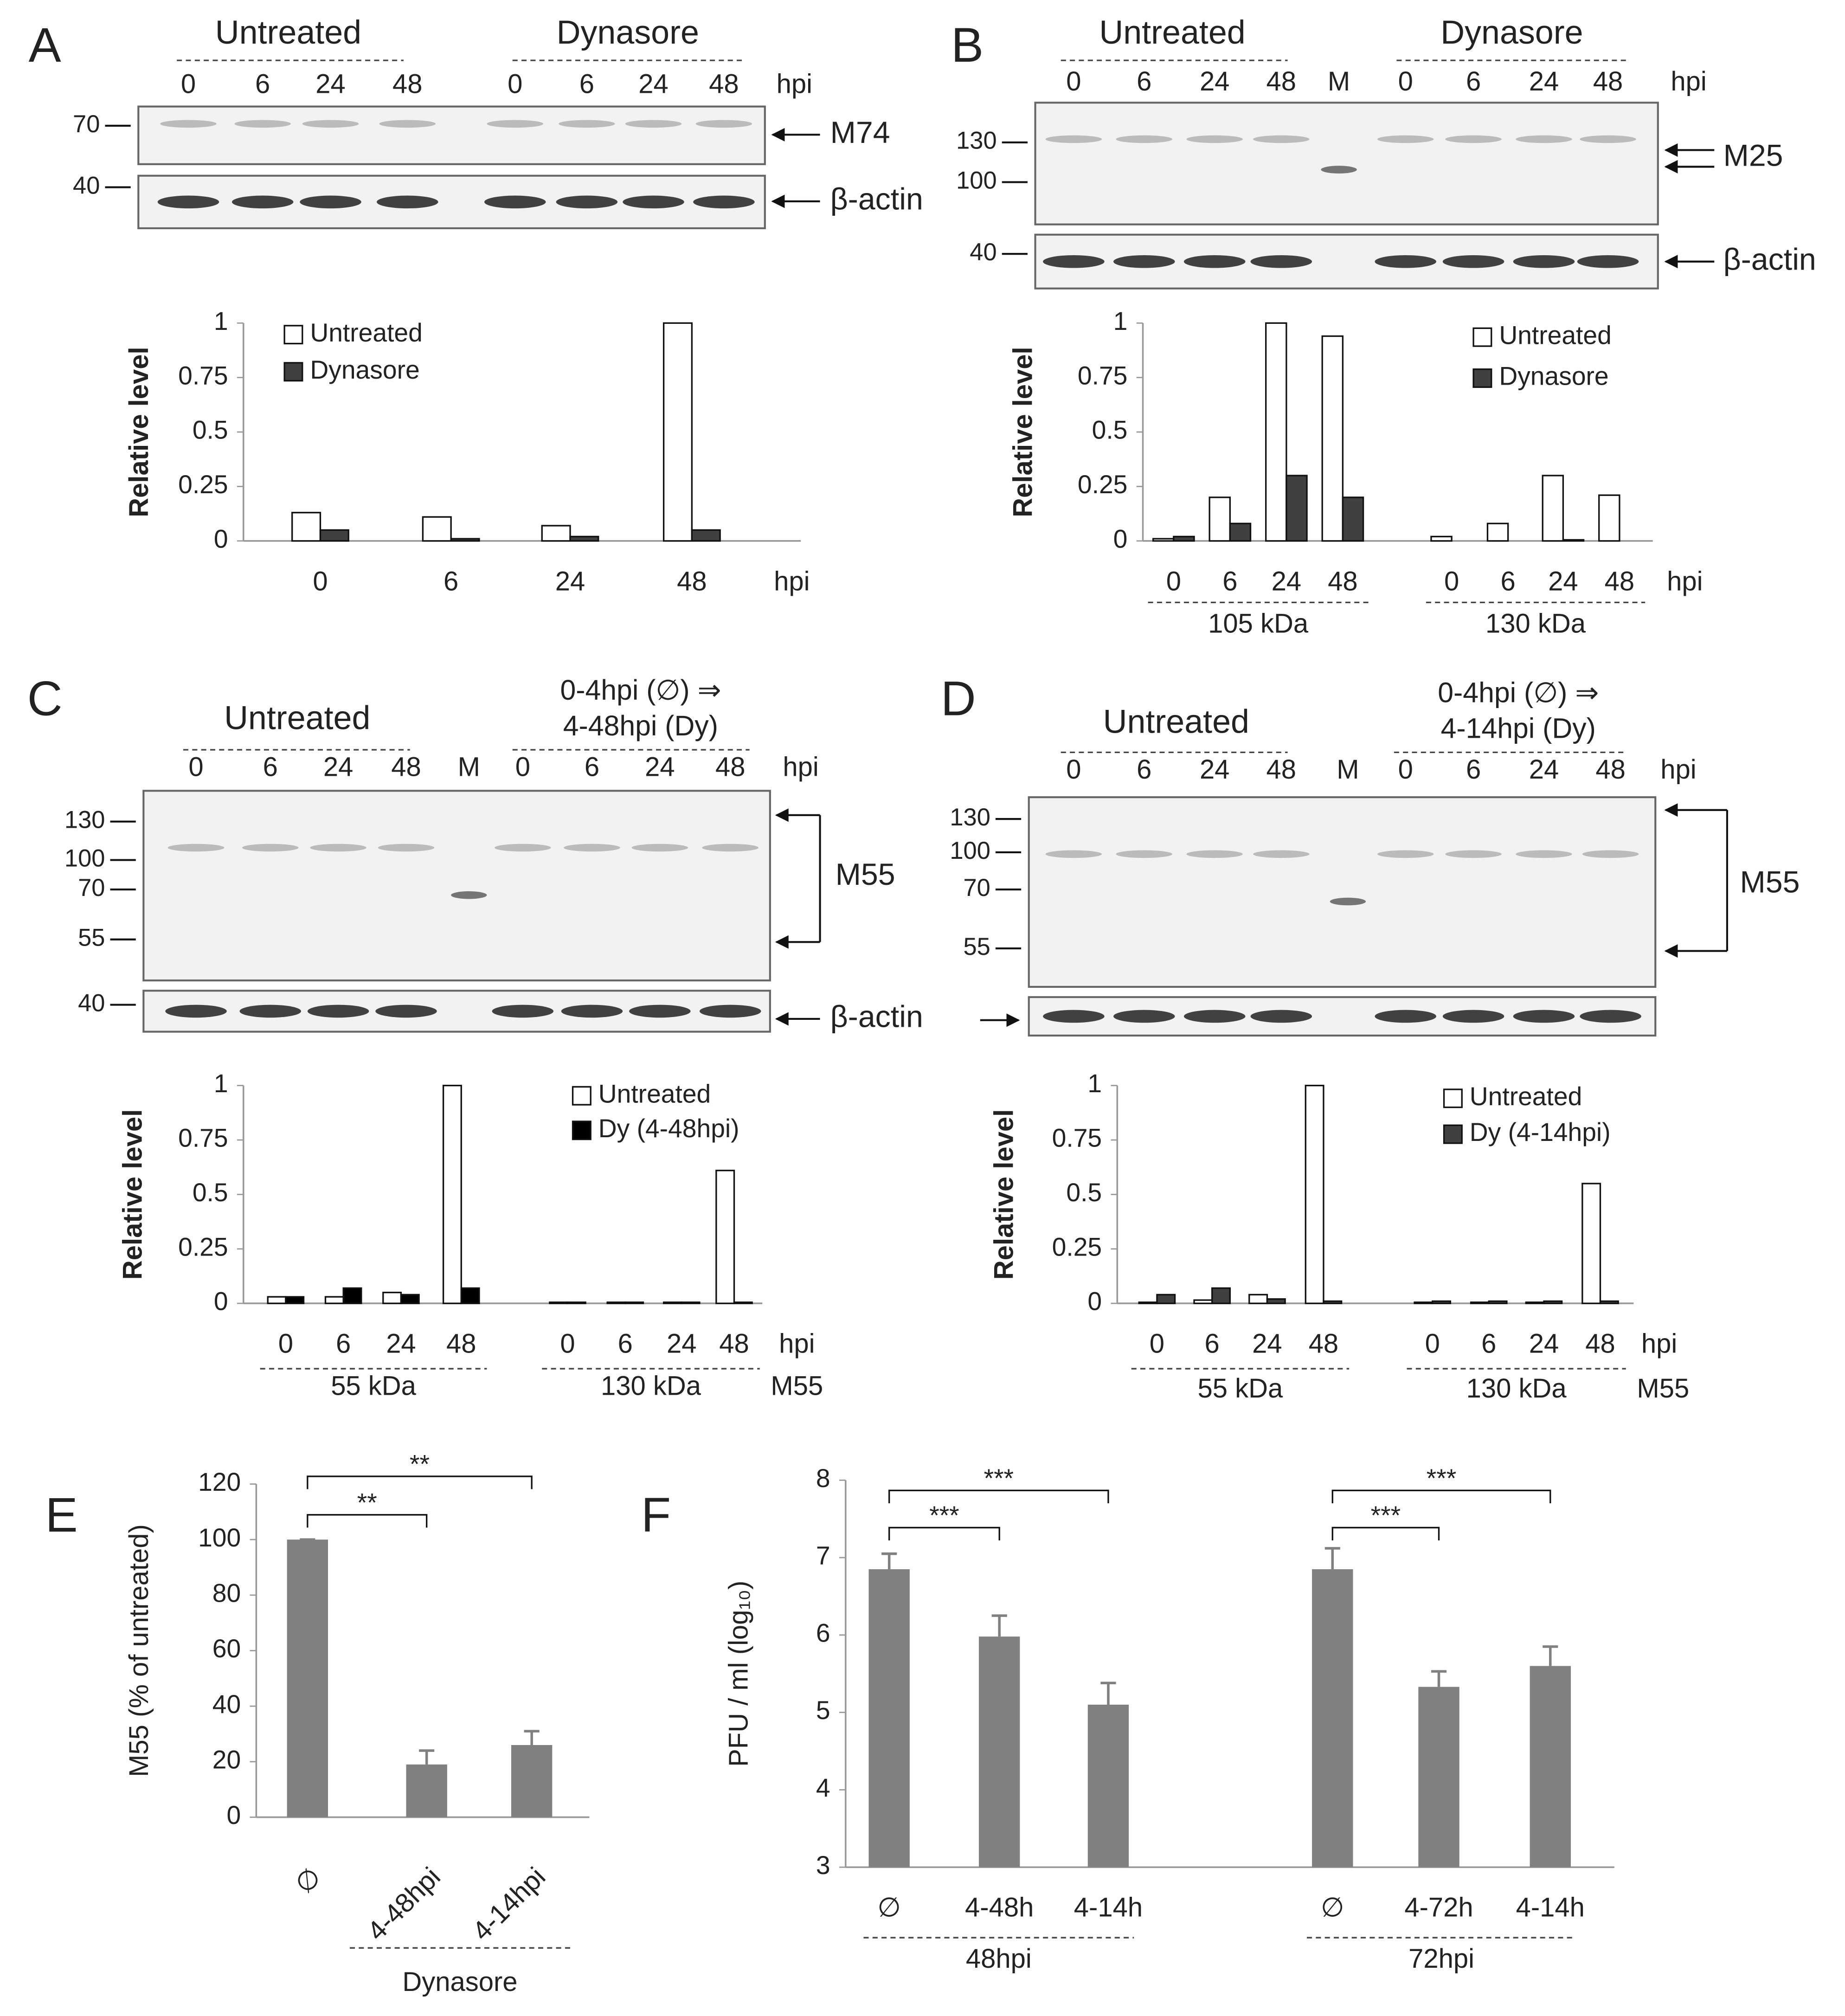  Describe the element at coordinates (823, 1478) in the screenshot. I see `y-tick-label: 8` at that location.